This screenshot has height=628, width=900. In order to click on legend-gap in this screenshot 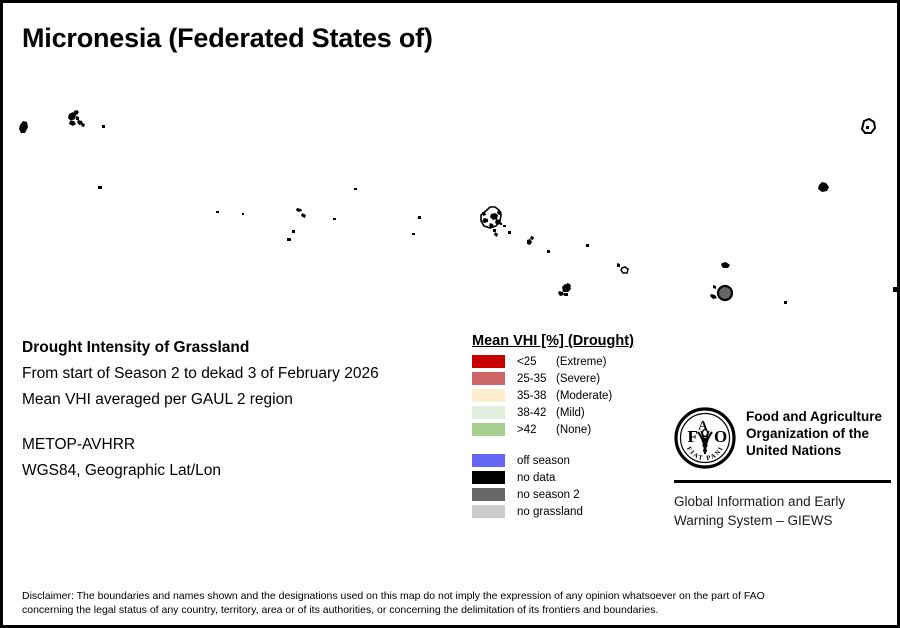, I will do `click(572, 445)`.